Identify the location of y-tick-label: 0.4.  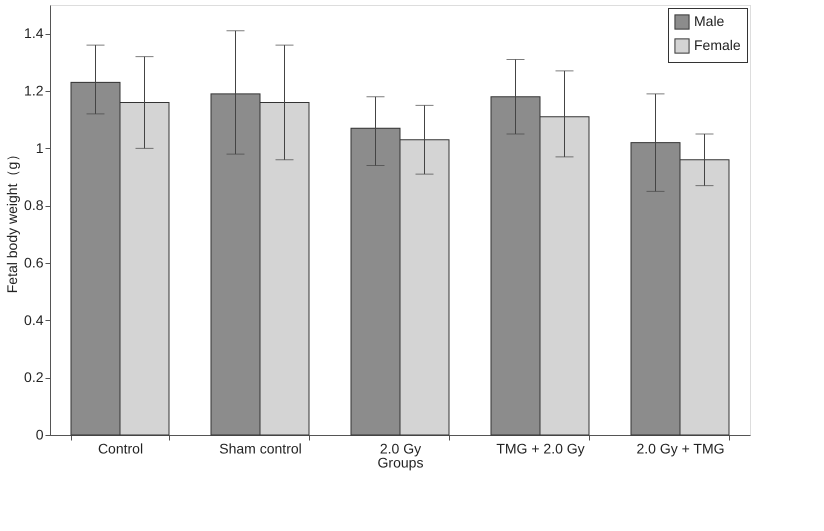
(34, 320).